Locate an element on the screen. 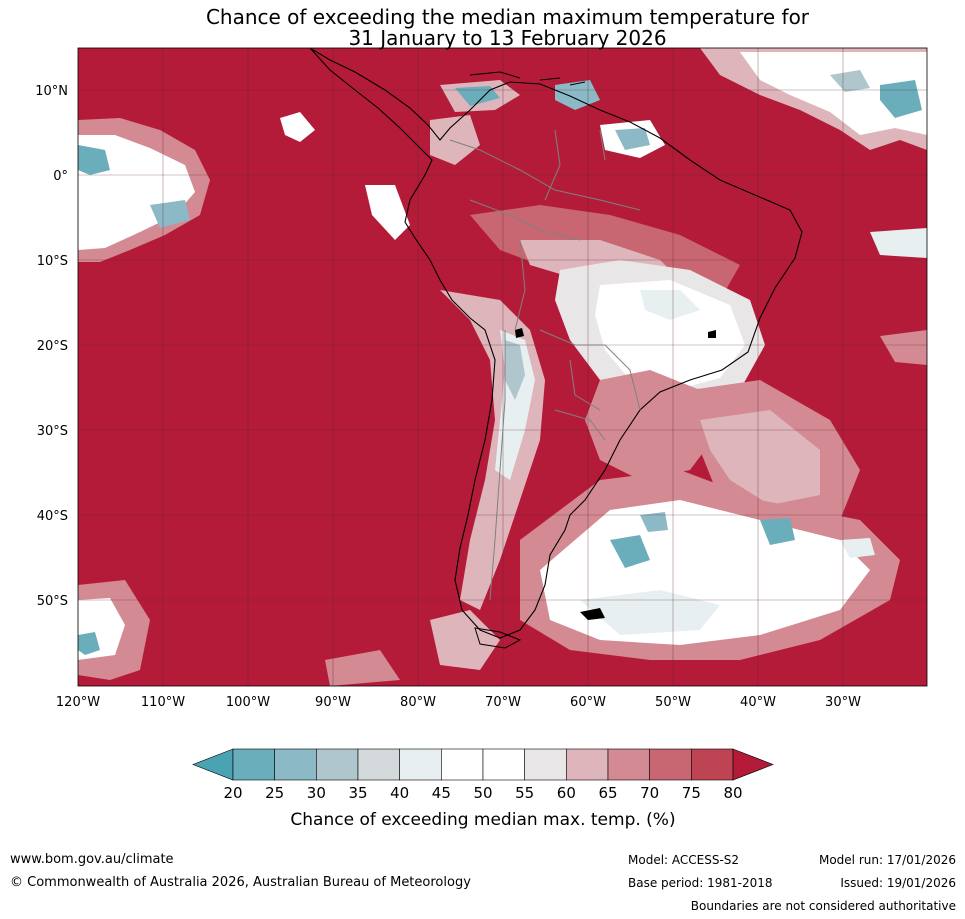 This screenshot has height=919, width=965. colorbar-tick-label: 45 is located at coordinates (441, 793).